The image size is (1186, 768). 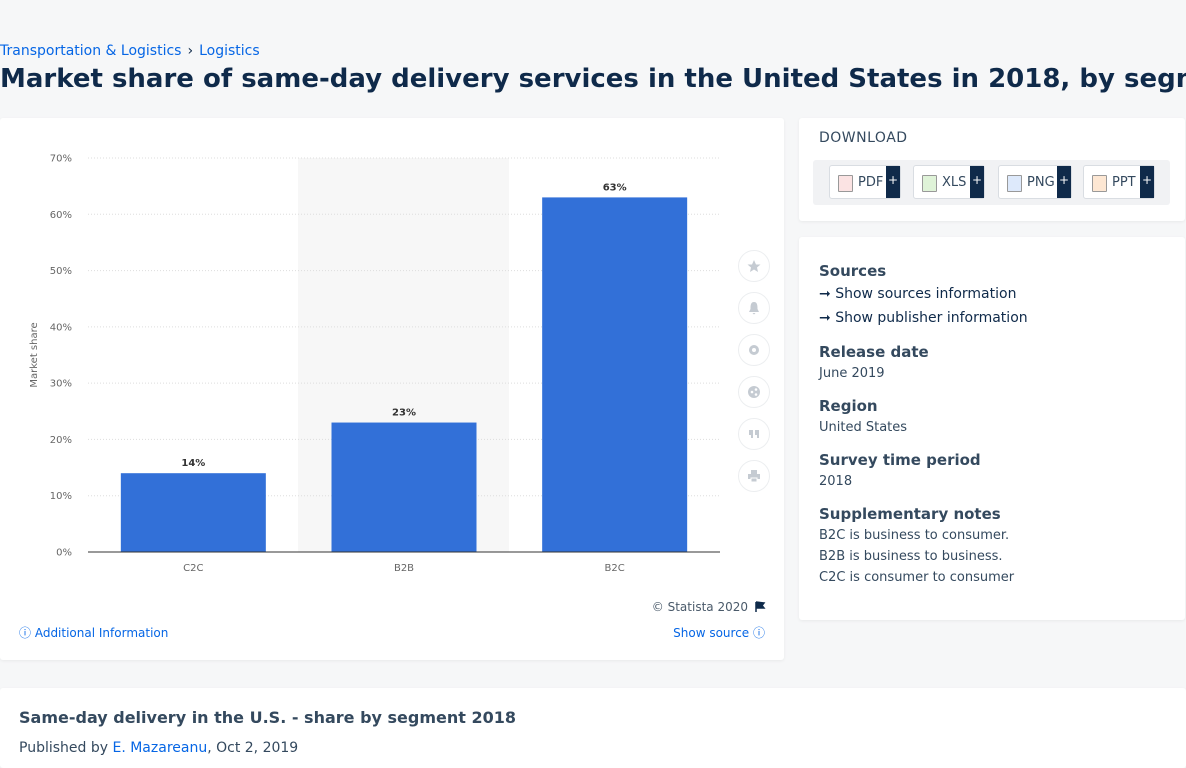 What do you see at coordinates (615, 187) in the screenshot?
I see `value-label: 63%` at bounding box center [615, 187].